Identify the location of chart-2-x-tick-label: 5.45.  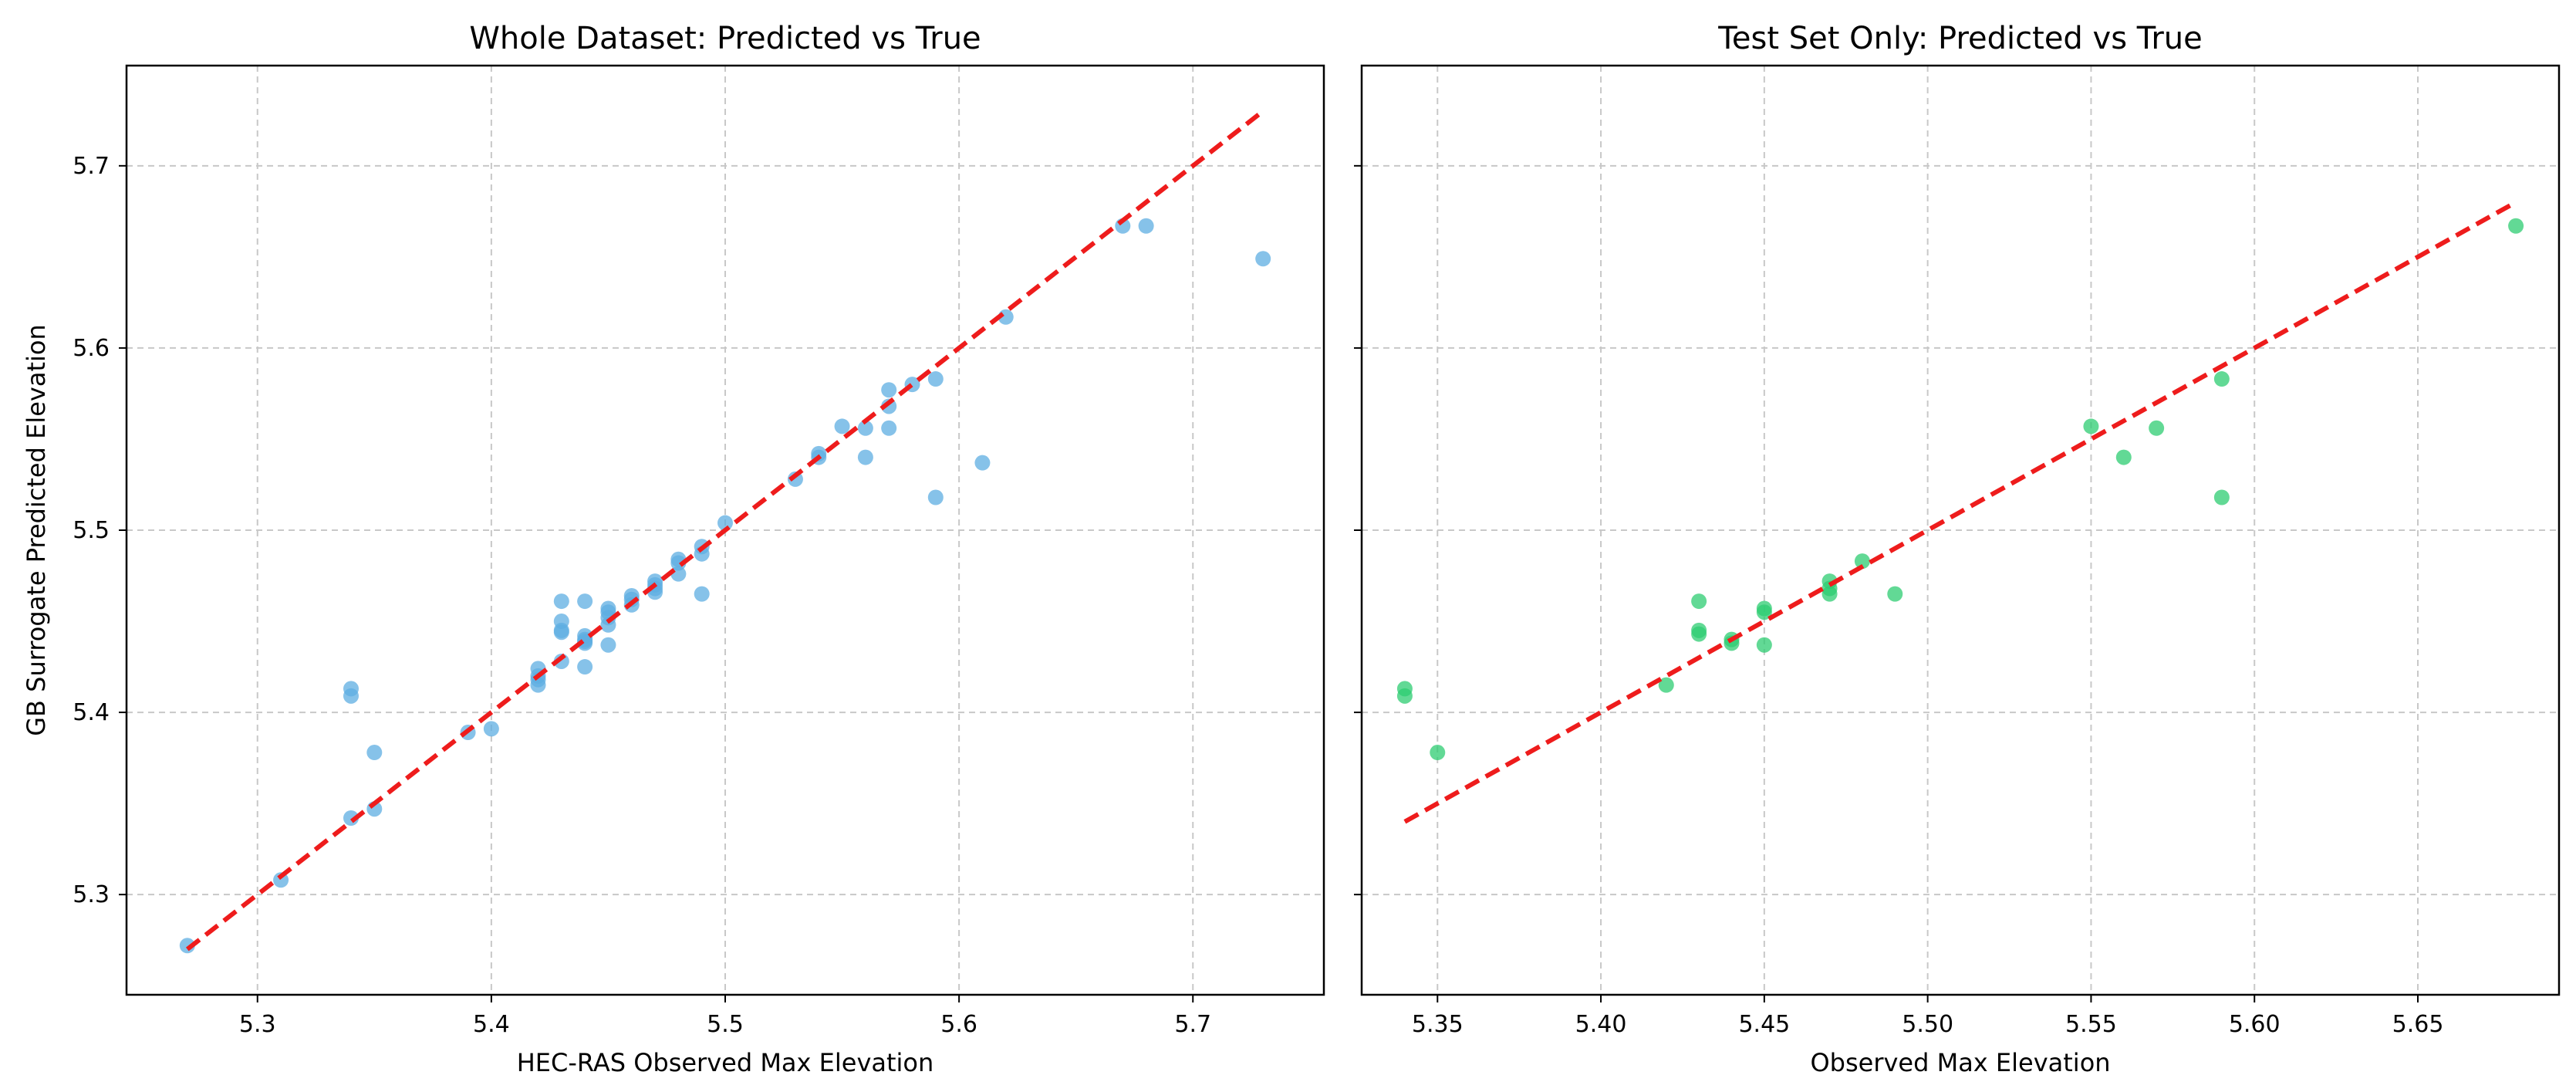
(1764, 1024).